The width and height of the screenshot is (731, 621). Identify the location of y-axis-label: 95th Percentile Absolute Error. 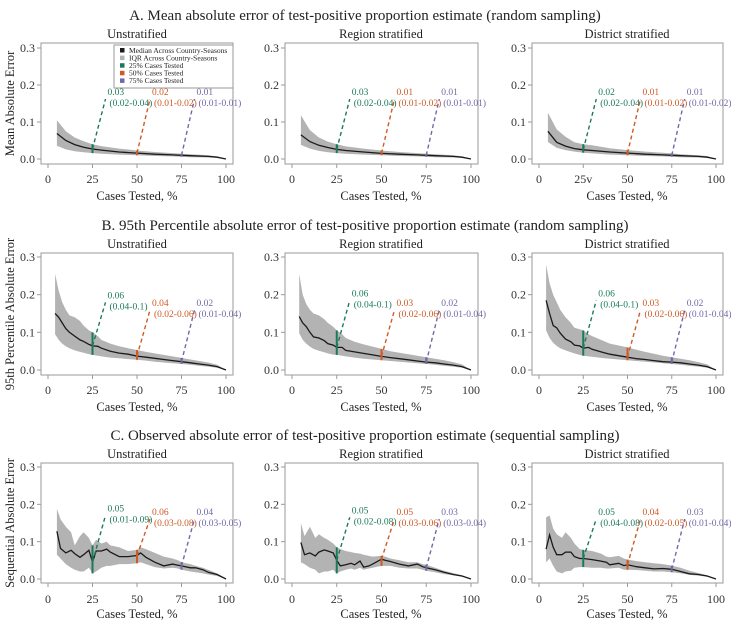
(10, 313).